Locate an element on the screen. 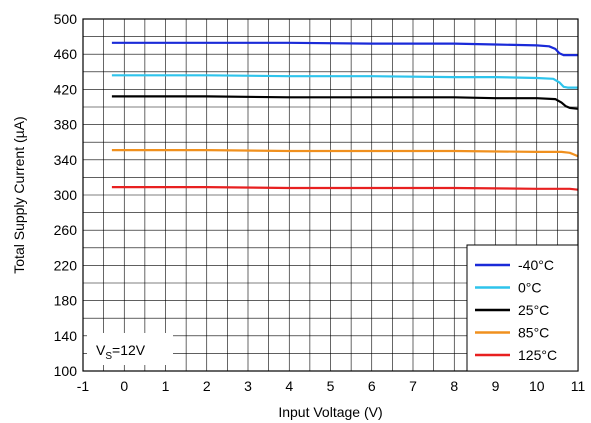 This screenshot has width=591, height=423. vs-annotation: VS=12V is located at coordinates (130, 349).